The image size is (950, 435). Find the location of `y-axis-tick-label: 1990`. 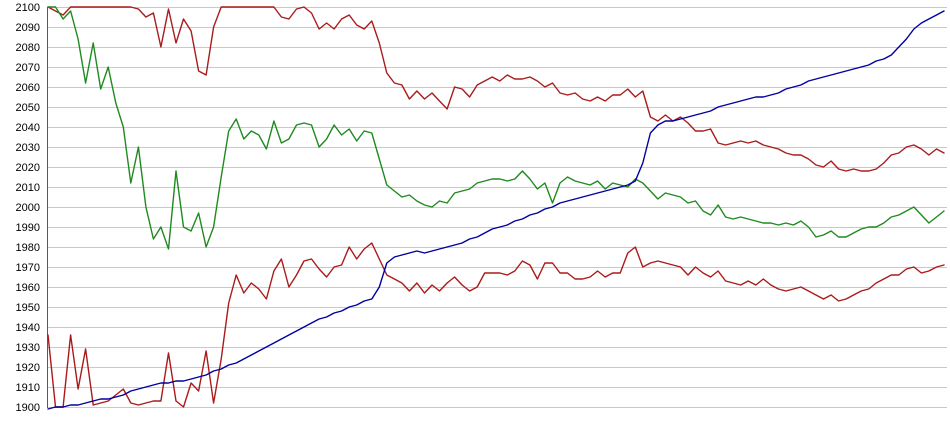

y-axis-tick-label: 1990 is located at coordinates (28, 228).